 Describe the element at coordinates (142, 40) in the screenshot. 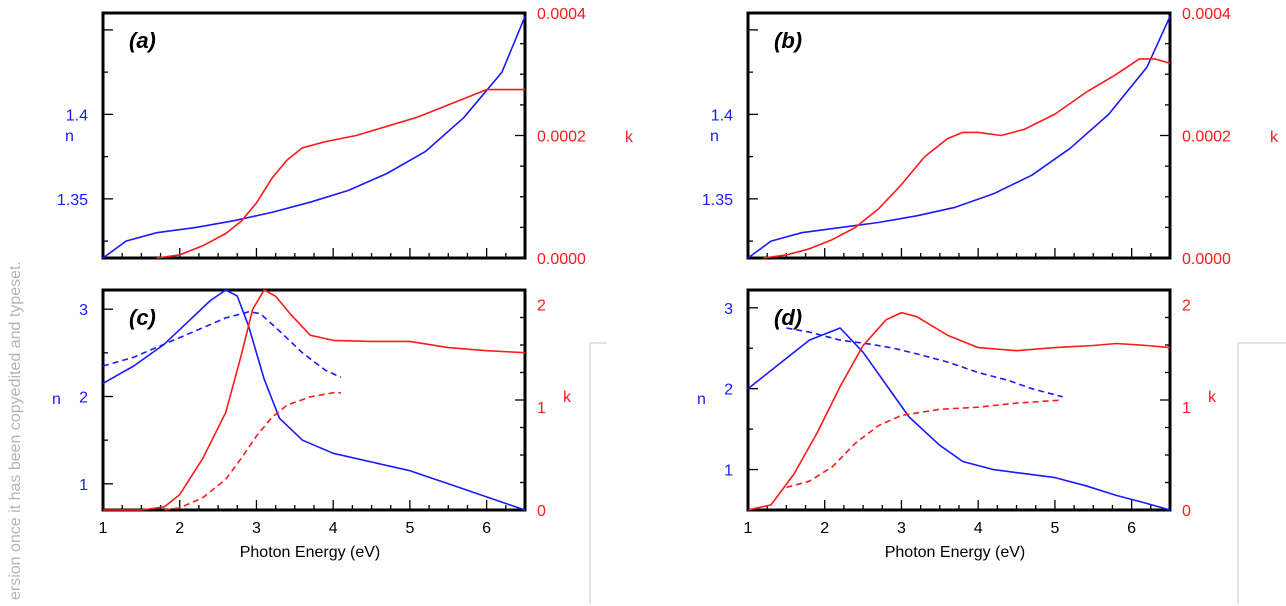

I see `panel-title: (a)` at that location.